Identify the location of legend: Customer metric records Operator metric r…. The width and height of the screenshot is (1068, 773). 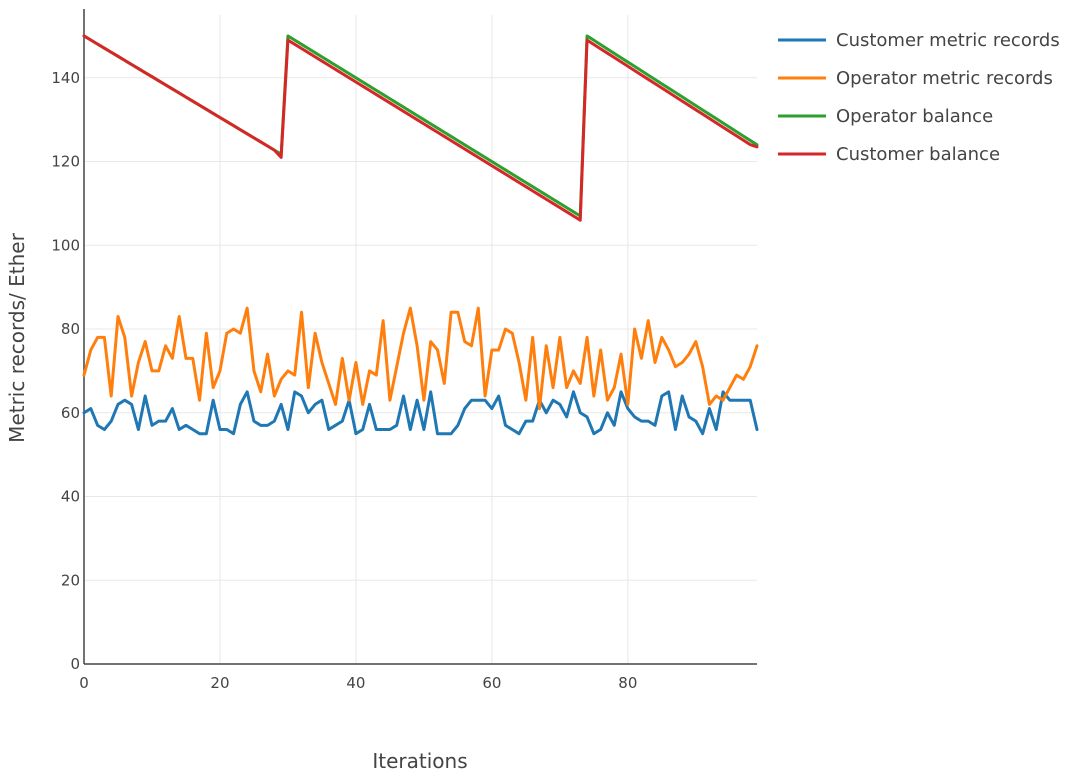
(919, 97).